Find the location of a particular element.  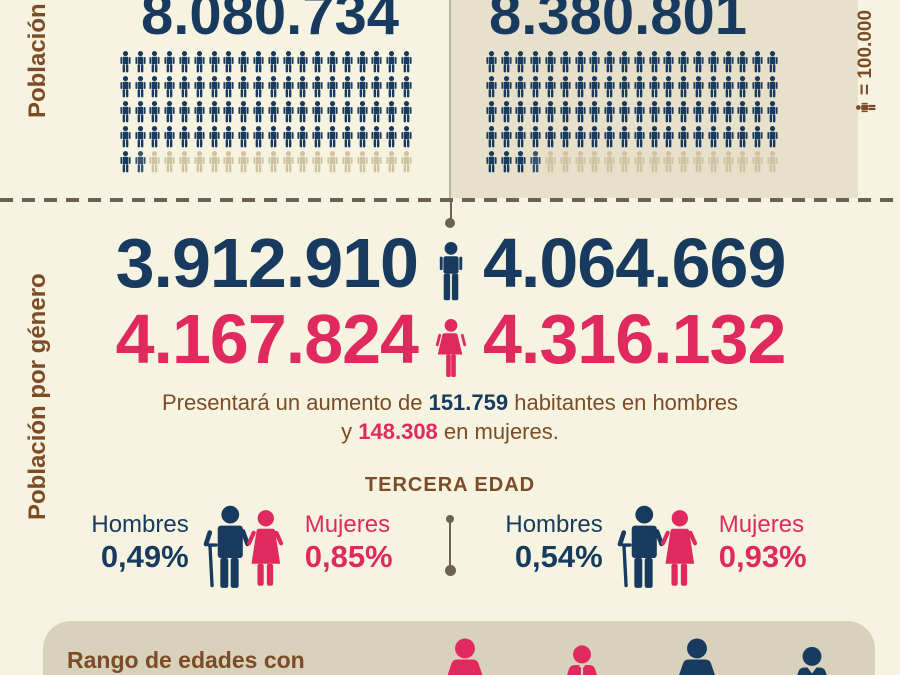

man-bust-icon is located at coordinates (697, 656).